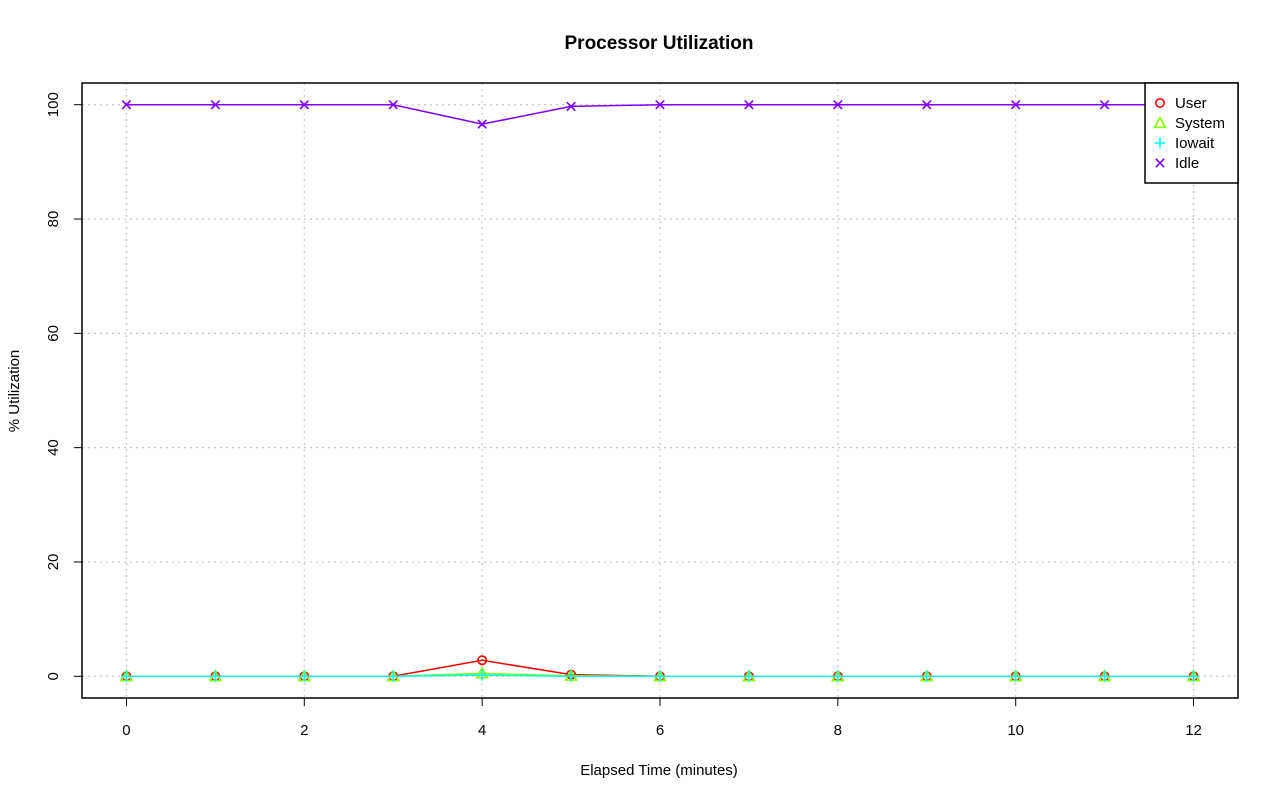 The image size is (1280, 806). I want to click on legend-item-system: System, so click(1189, 123).